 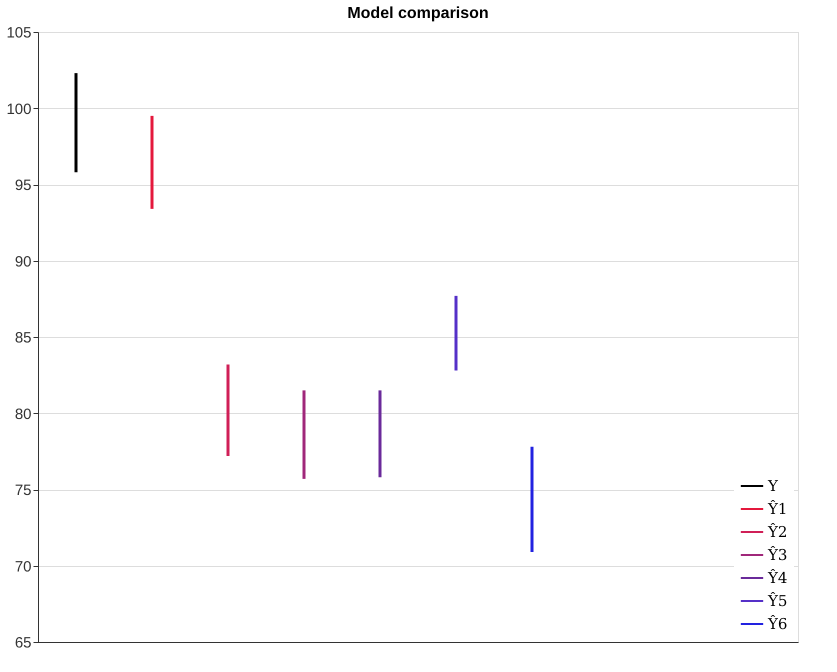 I want to click on y-tick-label: 100, so click(x=19, y=109).